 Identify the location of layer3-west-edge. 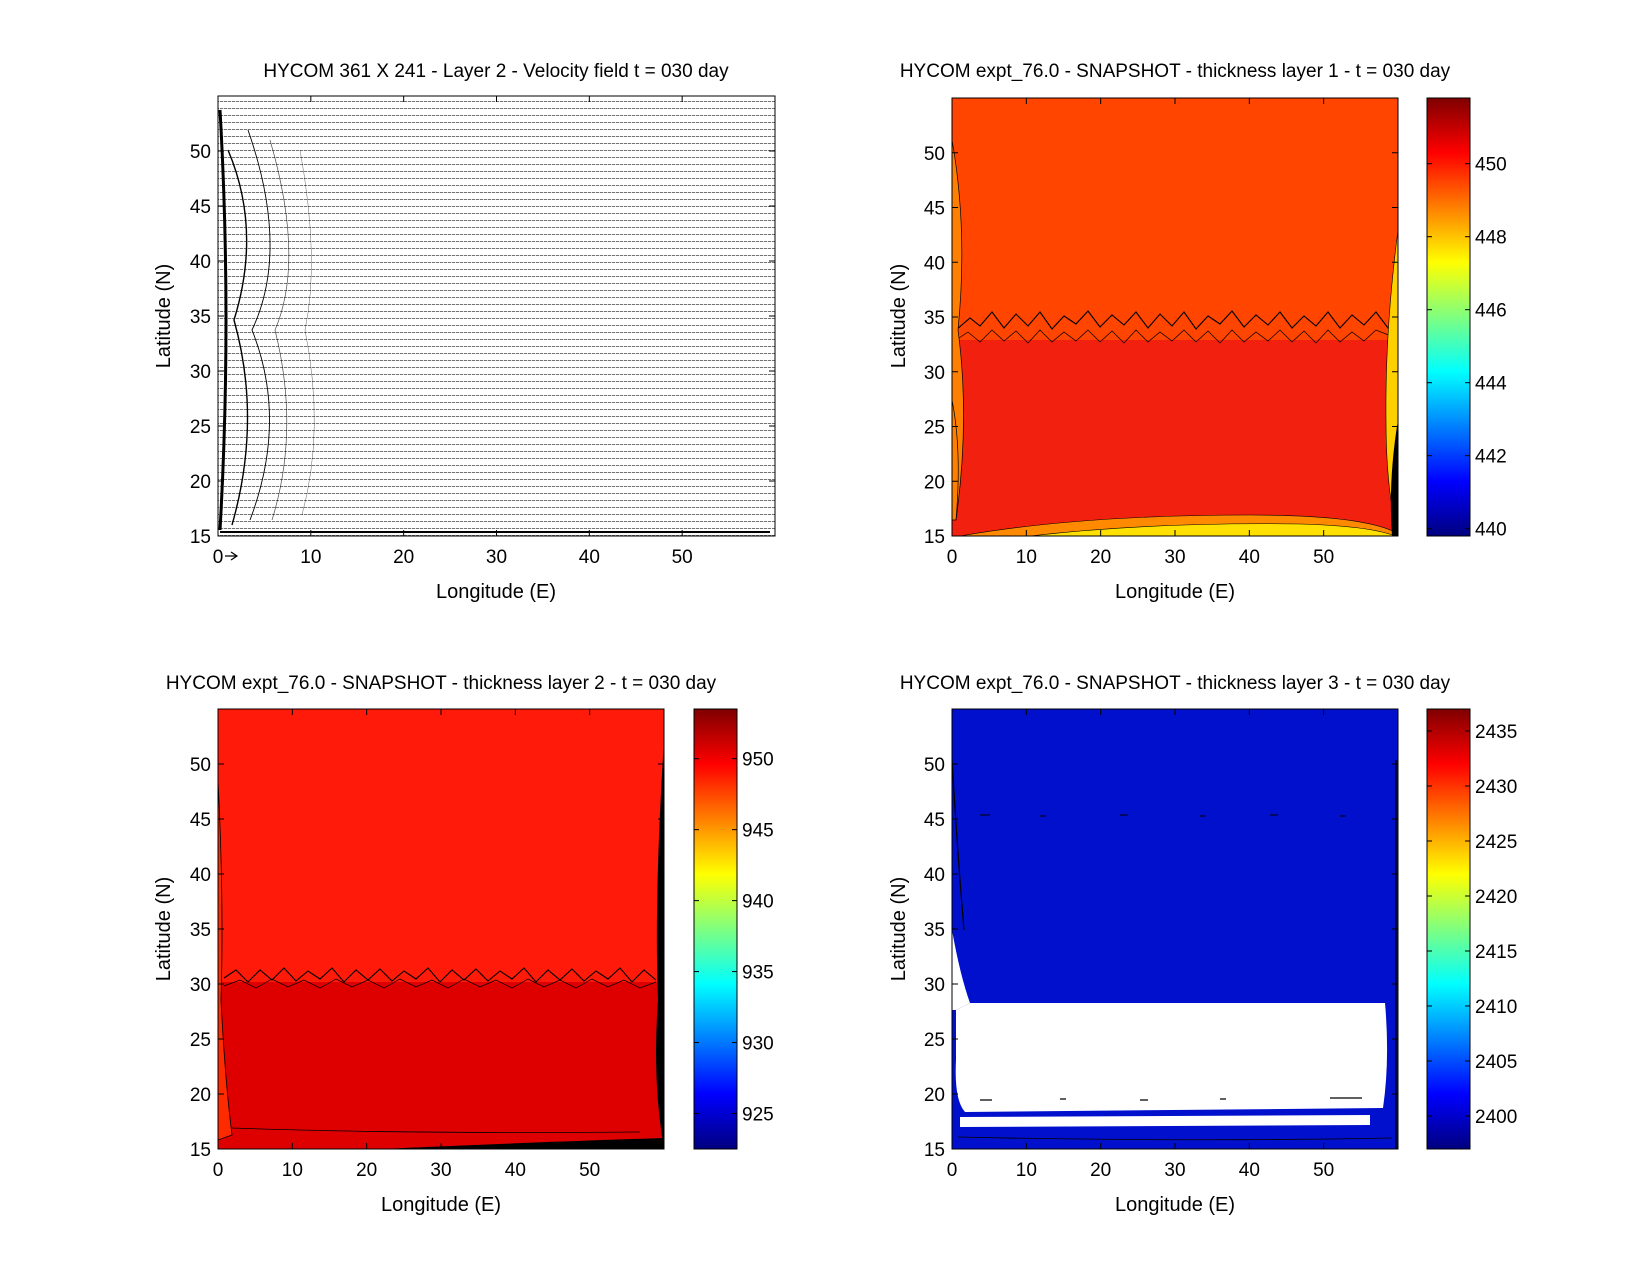
(958, 845).